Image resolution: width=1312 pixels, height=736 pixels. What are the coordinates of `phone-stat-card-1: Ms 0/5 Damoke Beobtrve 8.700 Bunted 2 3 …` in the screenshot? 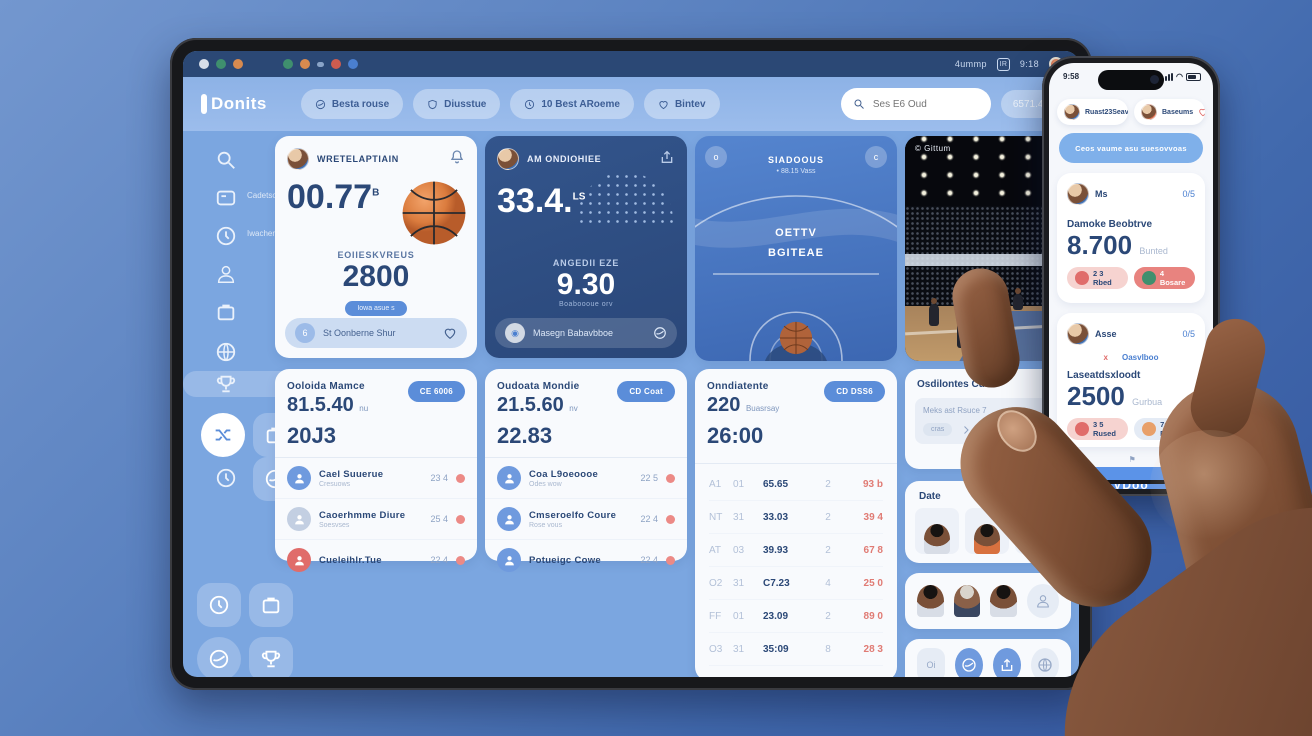 It's located at (1131, 238).